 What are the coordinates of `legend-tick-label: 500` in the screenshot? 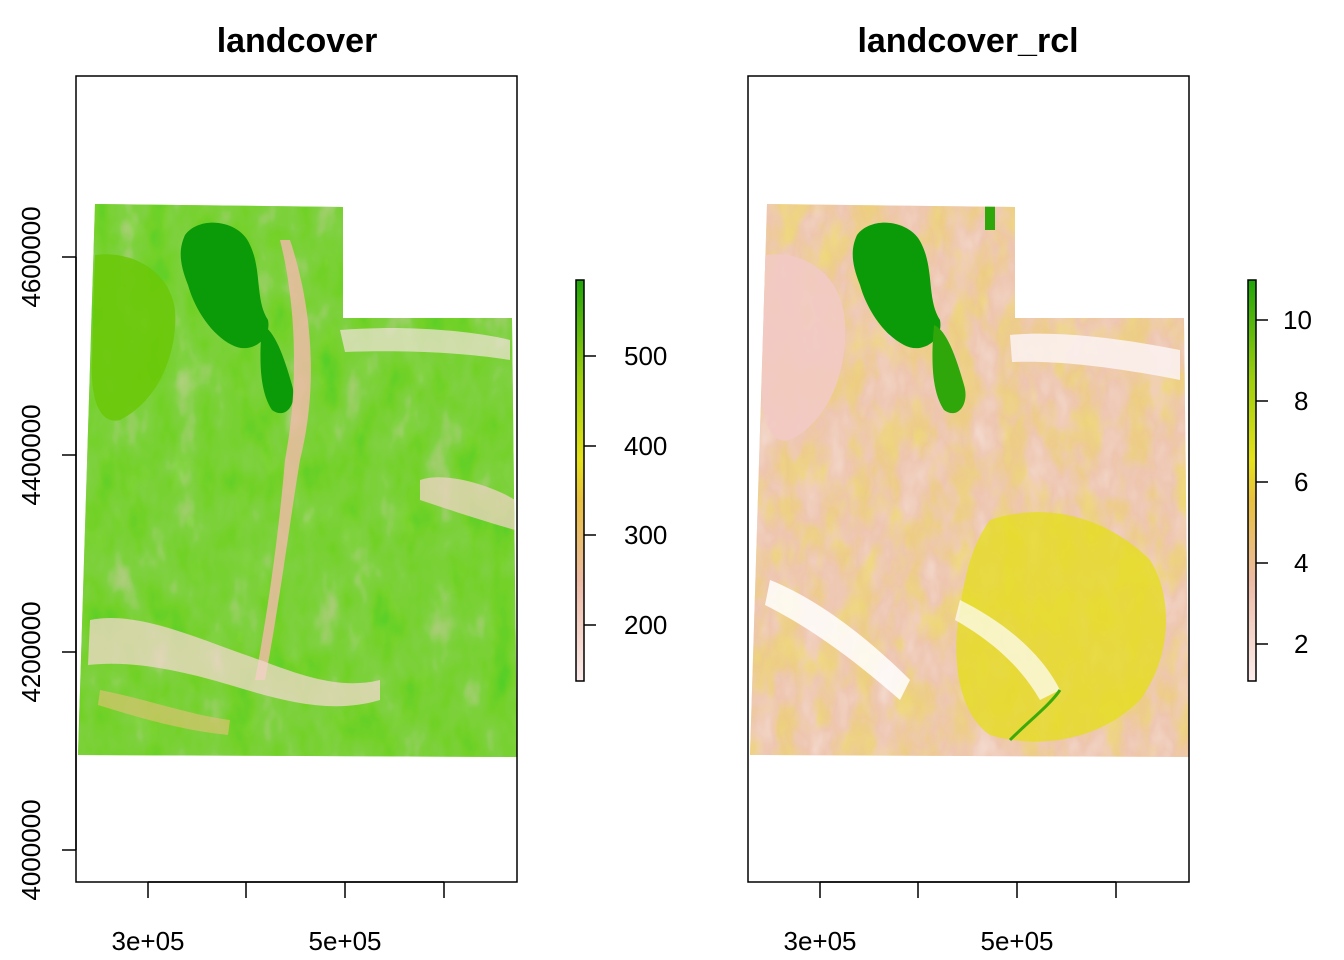 It's located at (645, 356).